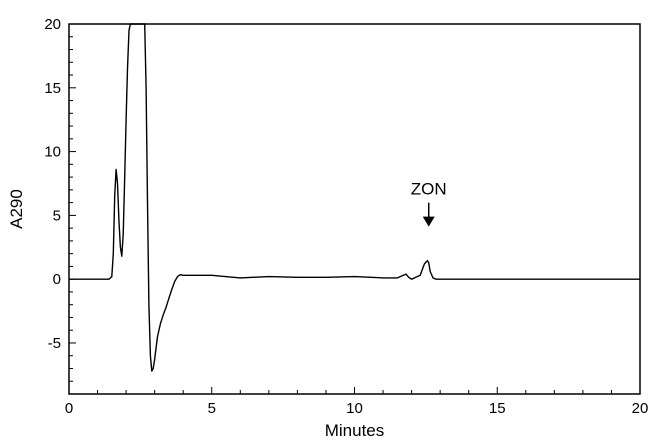 This screenshot has width=649, height=446. Describe the element at coordinates (69, 408) in the screenshot. I see `x-tick-label: 0` at that location.